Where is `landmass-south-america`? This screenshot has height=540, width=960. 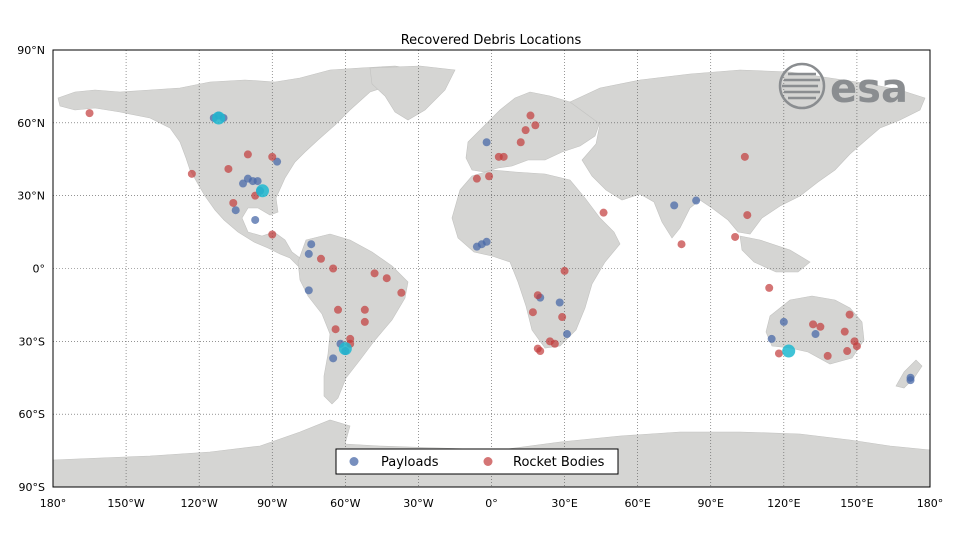
landmass-south-america is located at coordinates (353, 319).